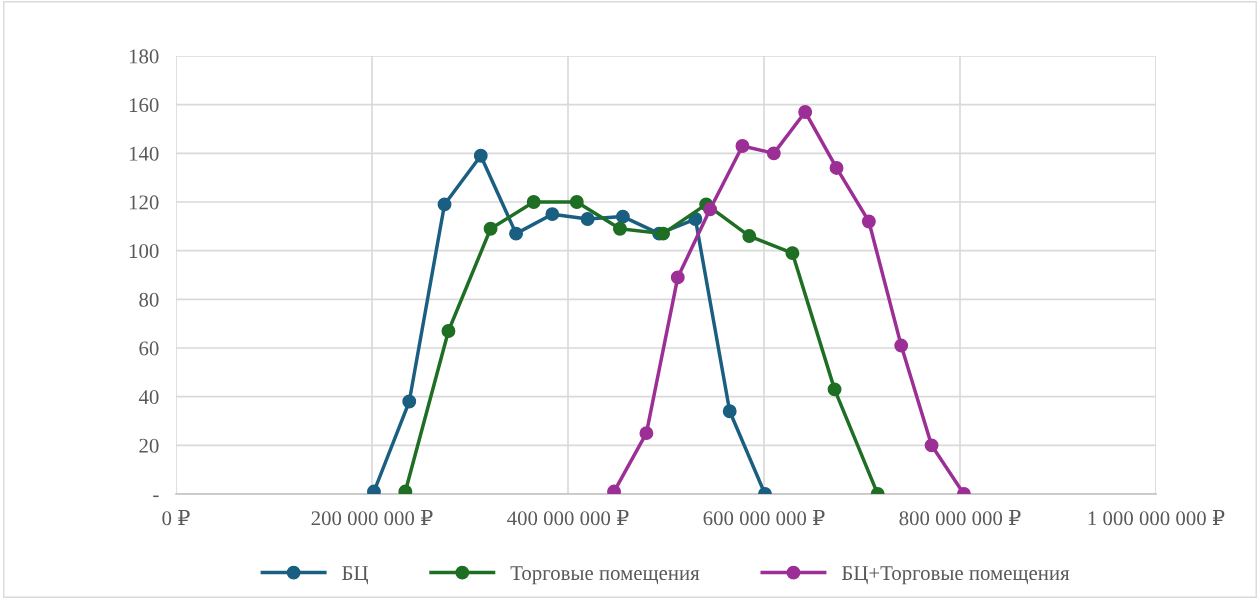 The height and width of the screenshot is (599, 1260). Describe the element at coordinates (144, 56) in the screenshot. I see `y-tick-label: 180` at that location.